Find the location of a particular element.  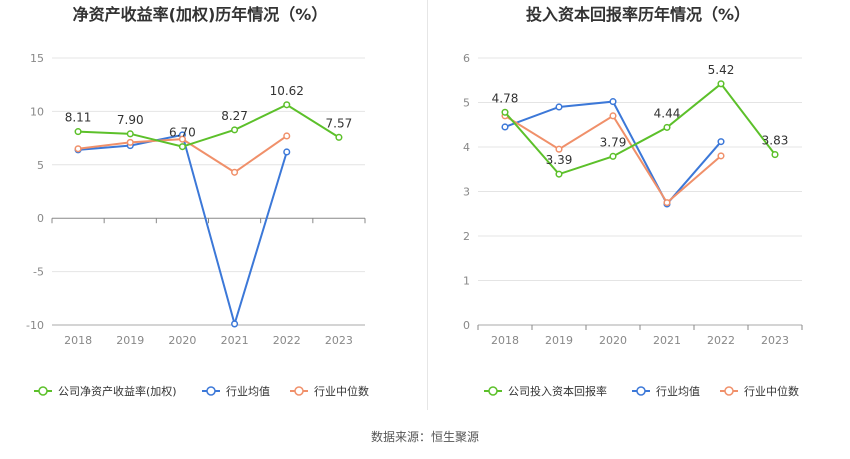

y-tick-label: 15 is located at coordinates (37, 58).